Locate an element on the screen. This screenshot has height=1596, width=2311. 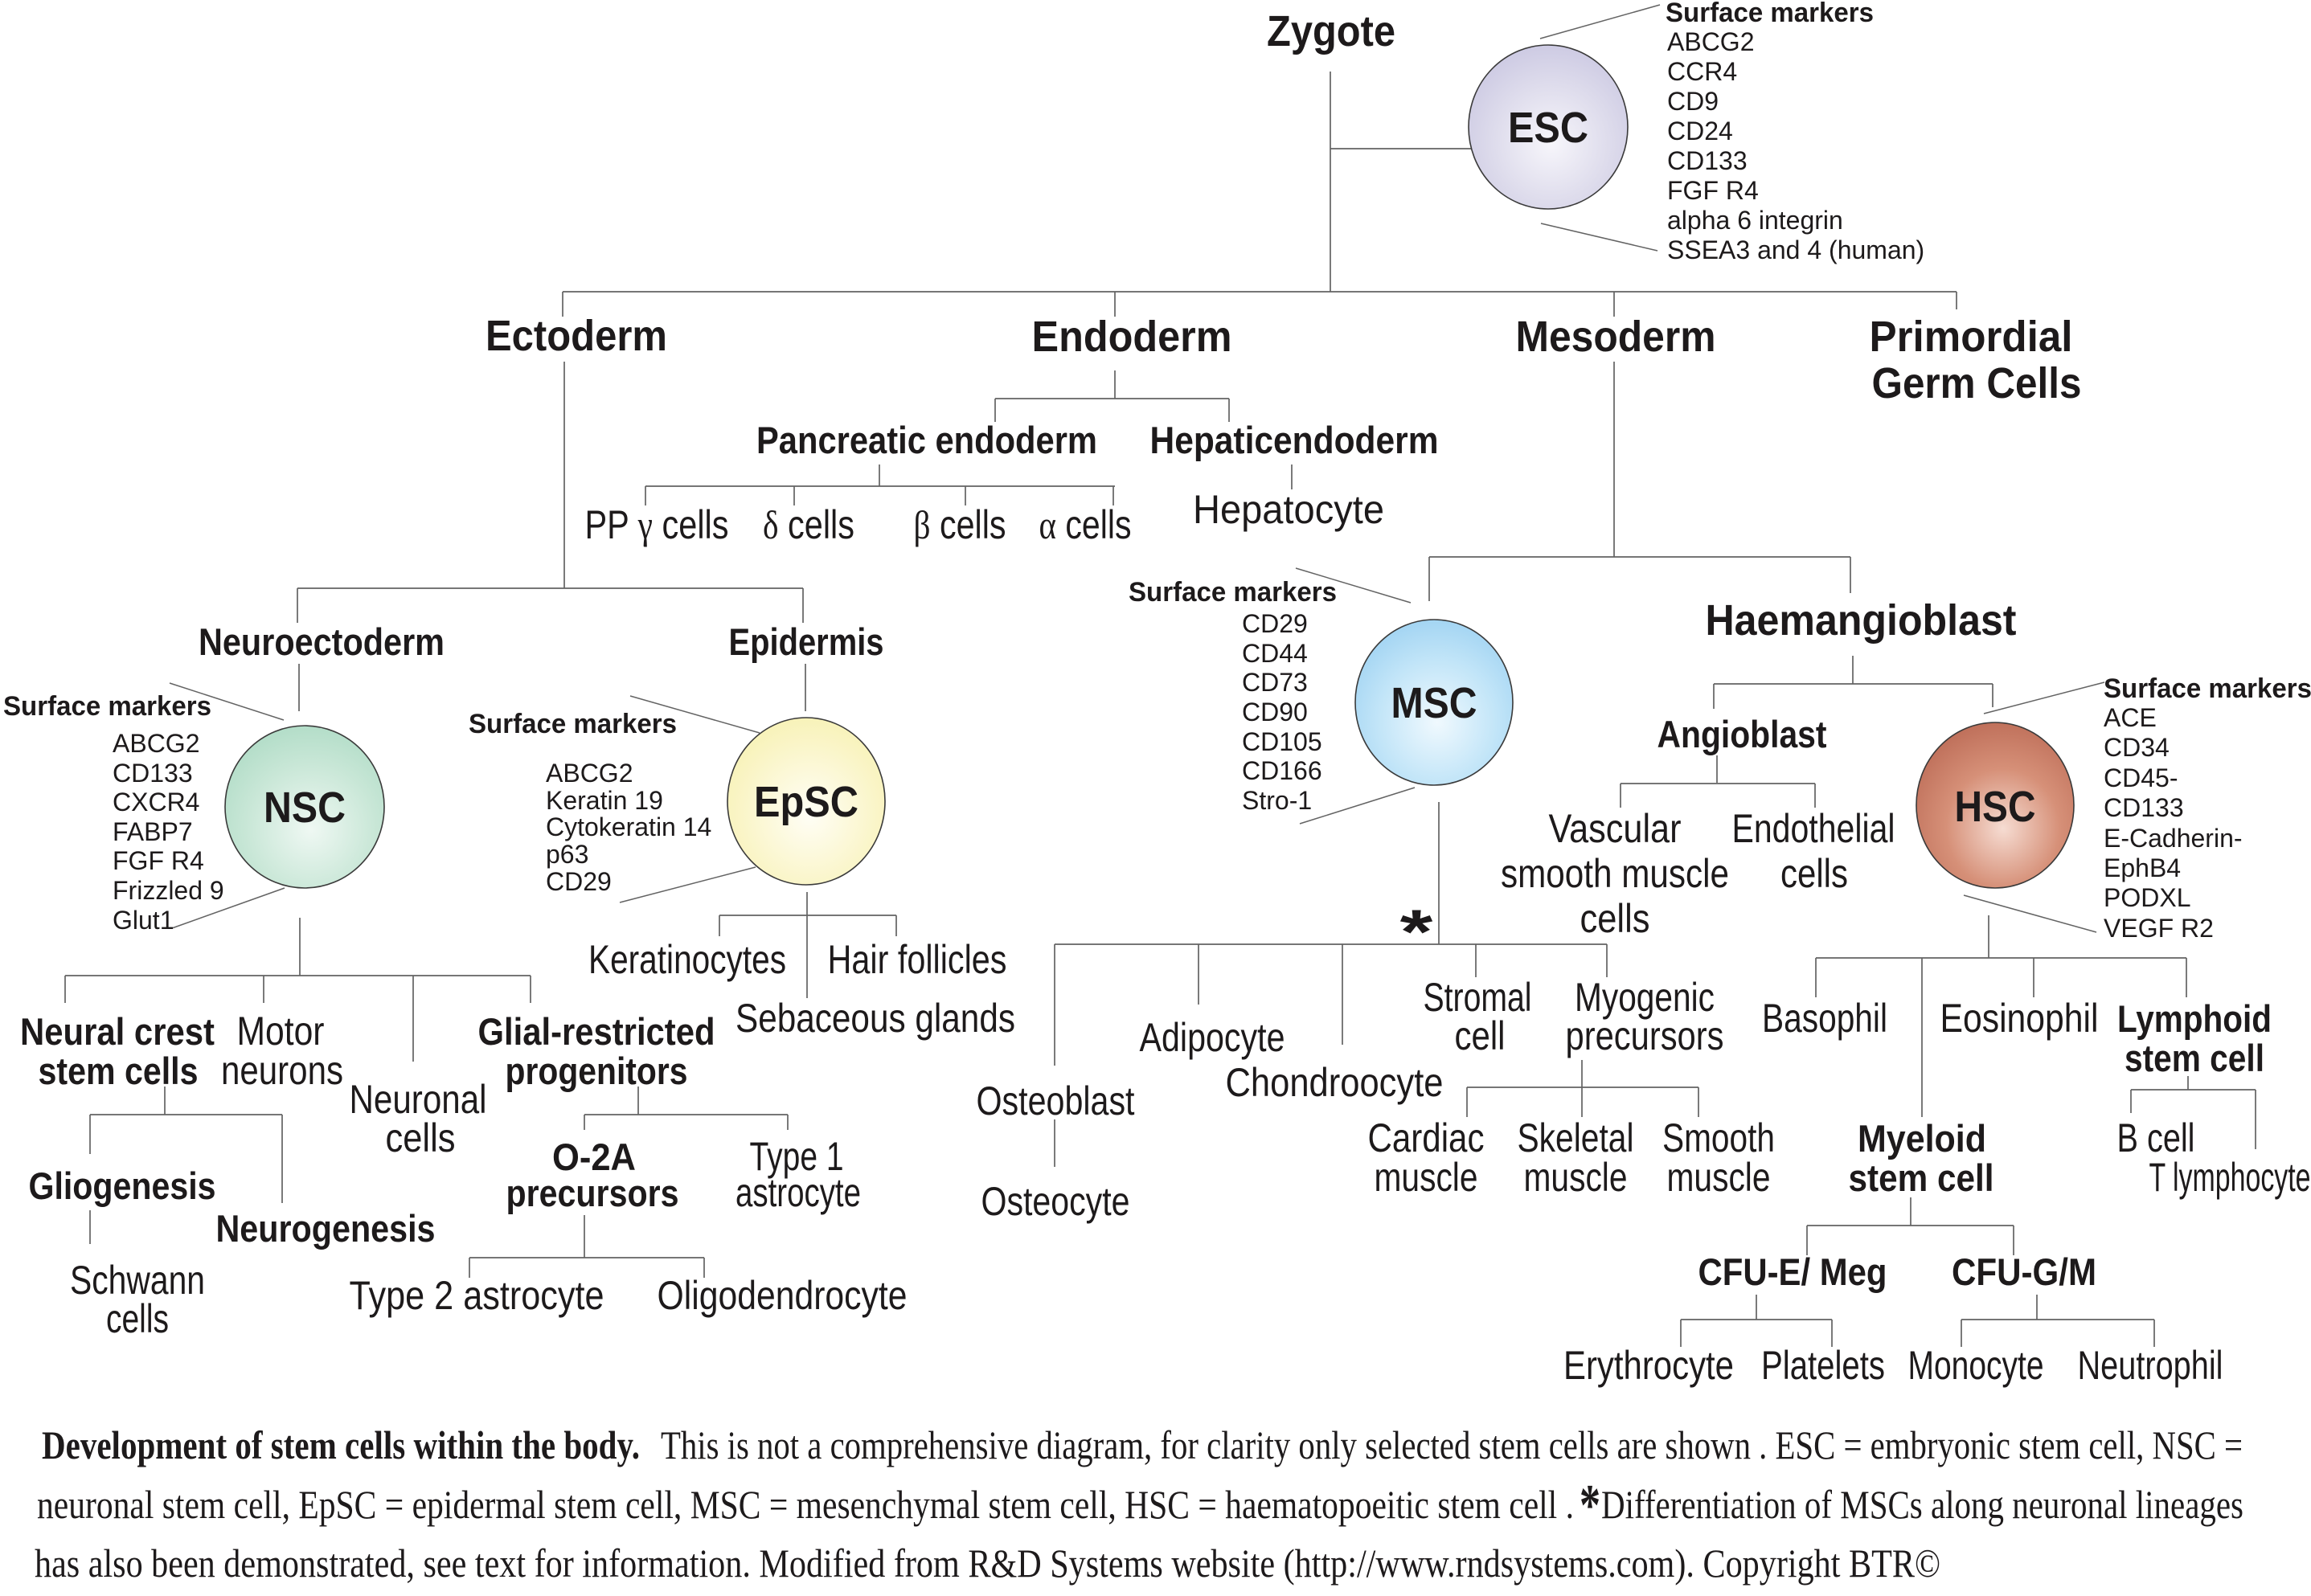
svg-text: B cell is located at coordinates (2156, 1137).